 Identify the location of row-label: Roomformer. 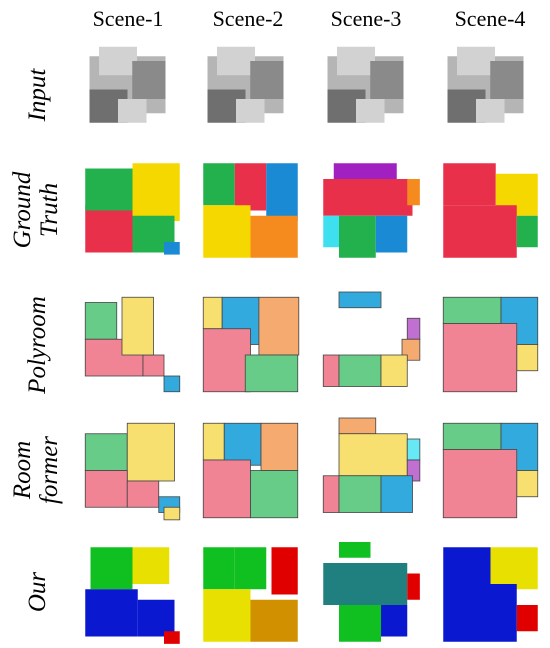
(36, 470).